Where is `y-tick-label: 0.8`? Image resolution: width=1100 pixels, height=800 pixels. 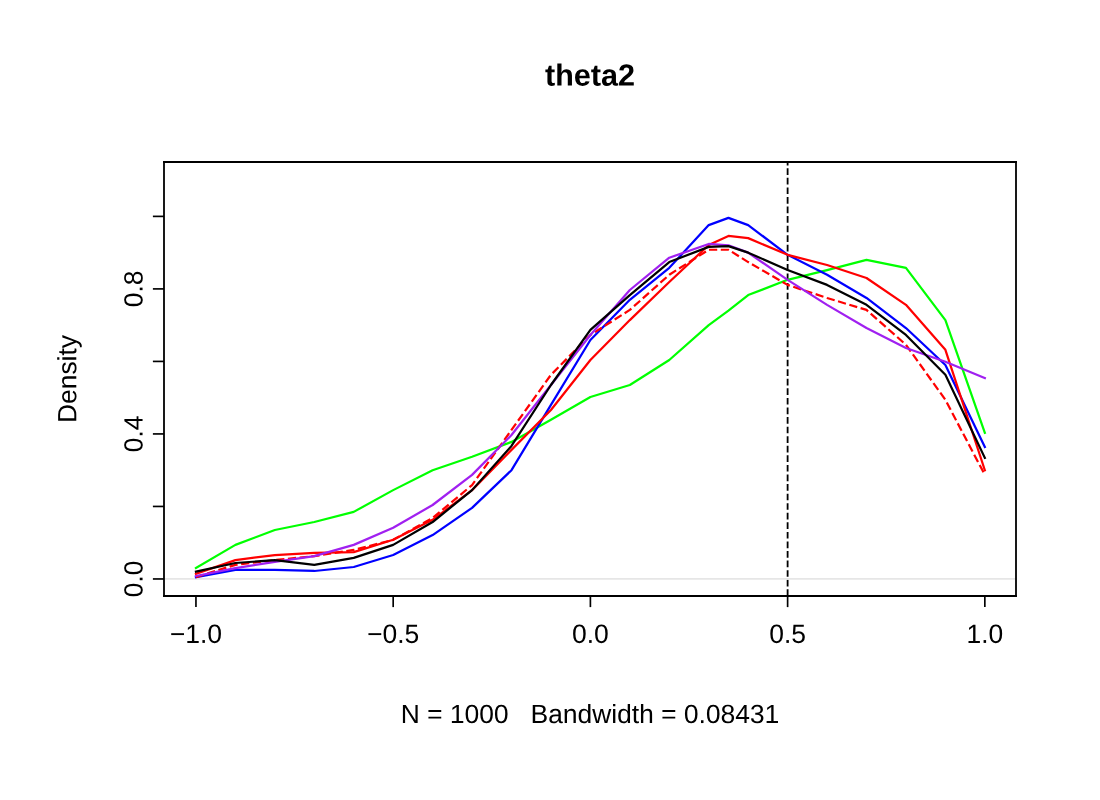 y-tick-label: 0.8 is located at coordinates (133, 289).